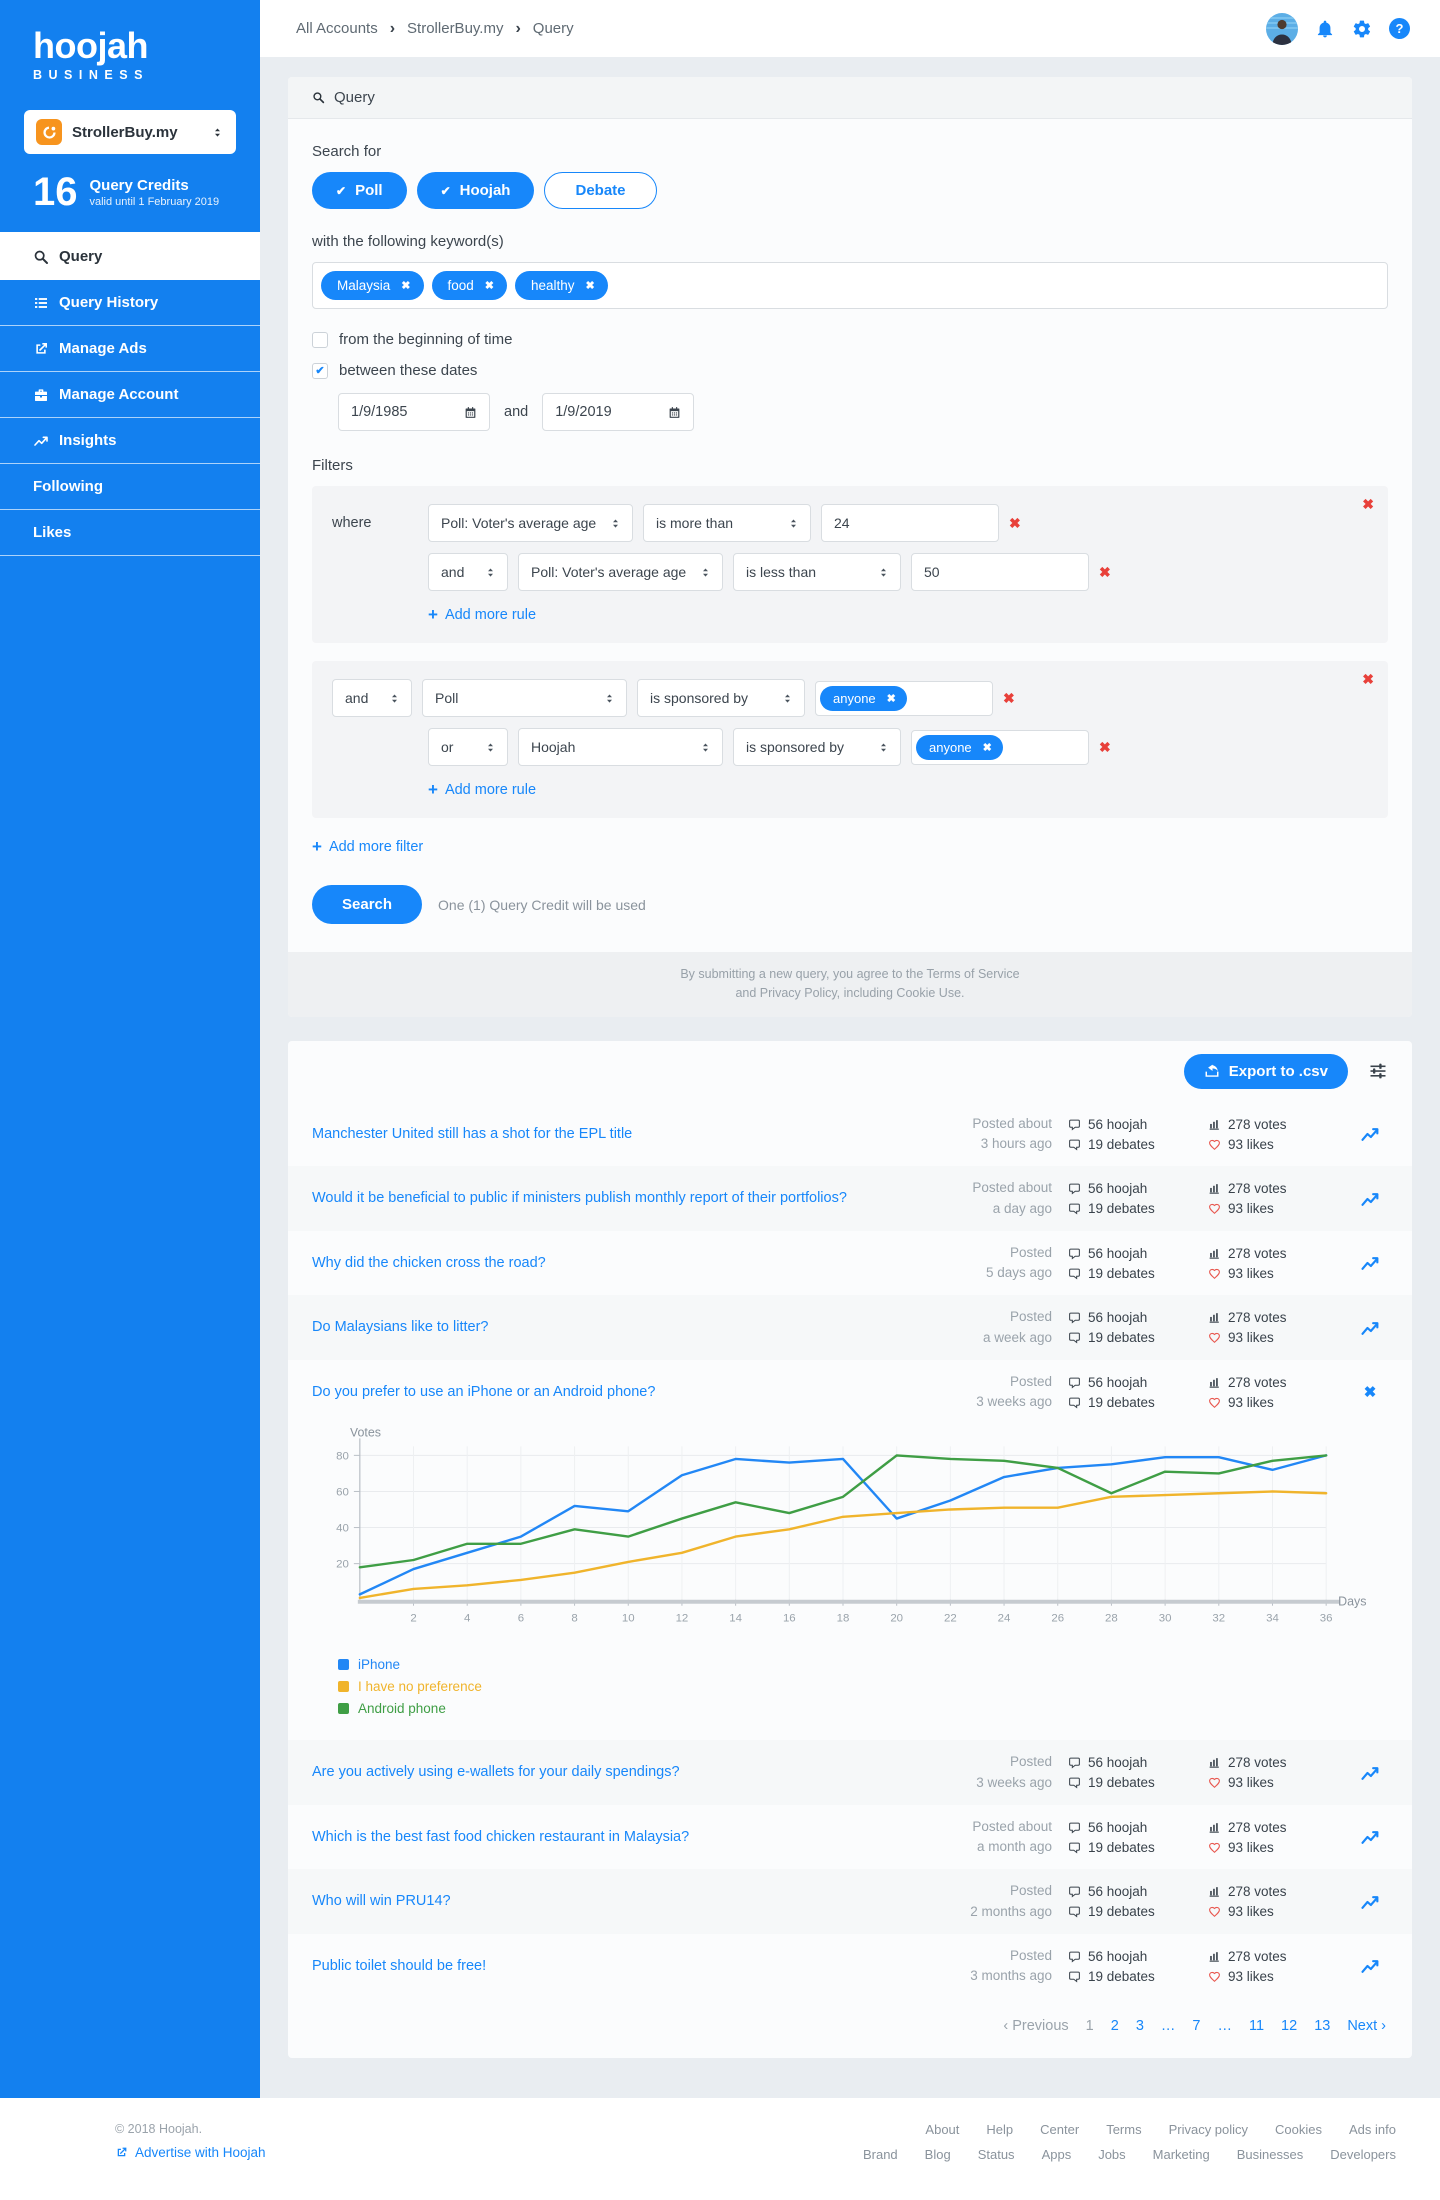 The image size is (1440, 2200). I want to click on advertise-link: Advertise with Hoojah, so click(190, 2152).